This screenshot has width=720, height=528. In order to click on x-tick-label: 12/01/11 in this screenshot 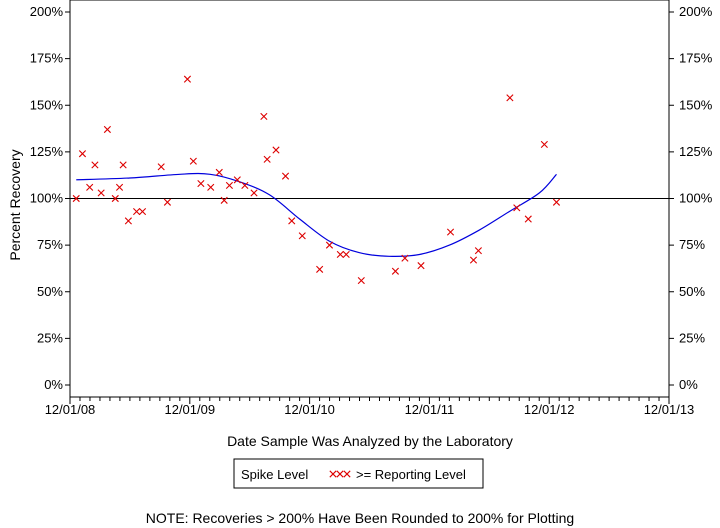, I will do `click(430, 409)`.